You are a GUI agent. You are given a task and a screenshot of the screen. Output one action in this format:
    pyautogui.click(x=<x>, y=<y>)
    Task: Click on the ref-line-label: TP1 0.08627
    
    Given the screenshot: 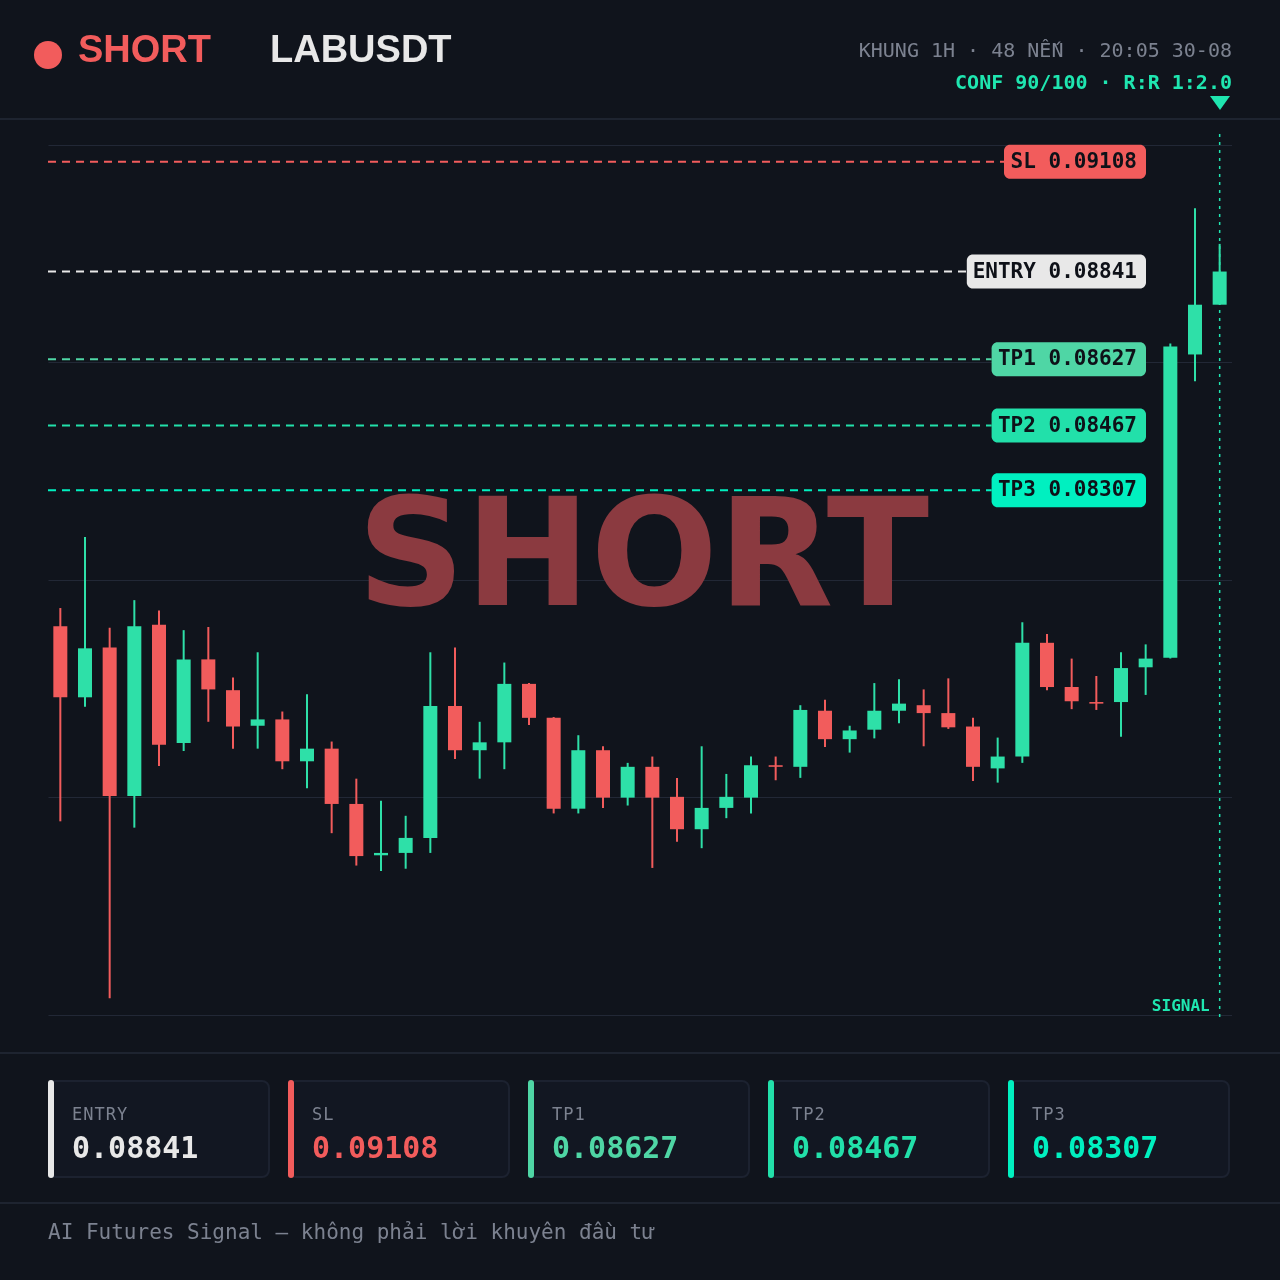 What is the action you would take?
    pyautogui.click(x=1067, y=358)
    